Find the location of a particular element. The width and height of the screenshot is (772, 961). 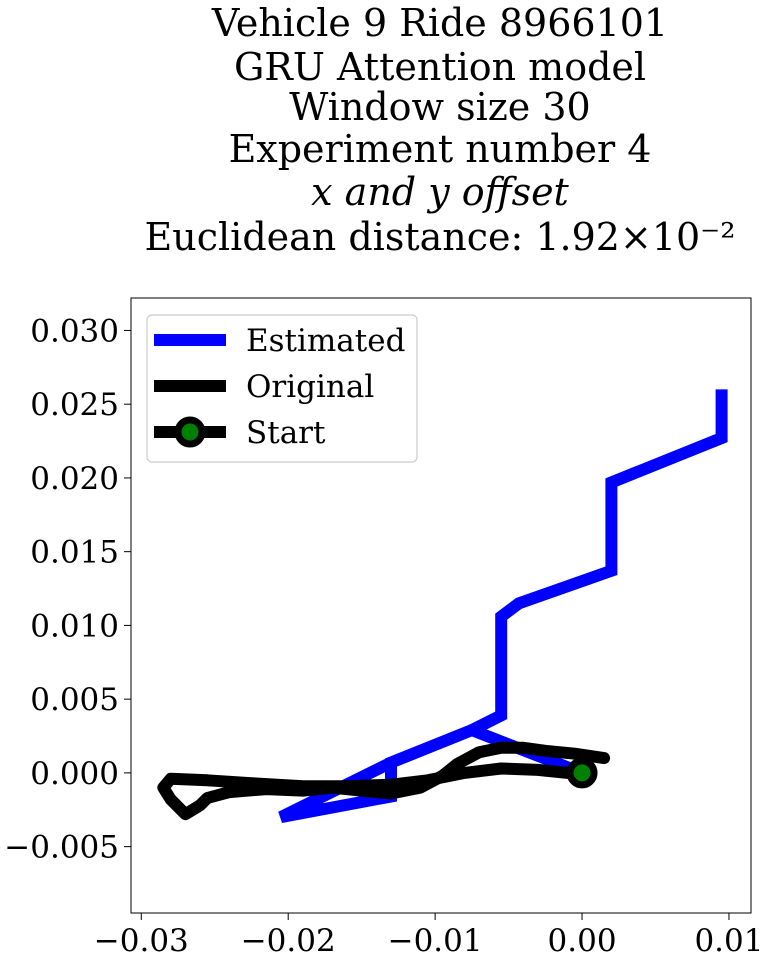

x-tick-label: 0.01 is located at coordinates (728, 941).